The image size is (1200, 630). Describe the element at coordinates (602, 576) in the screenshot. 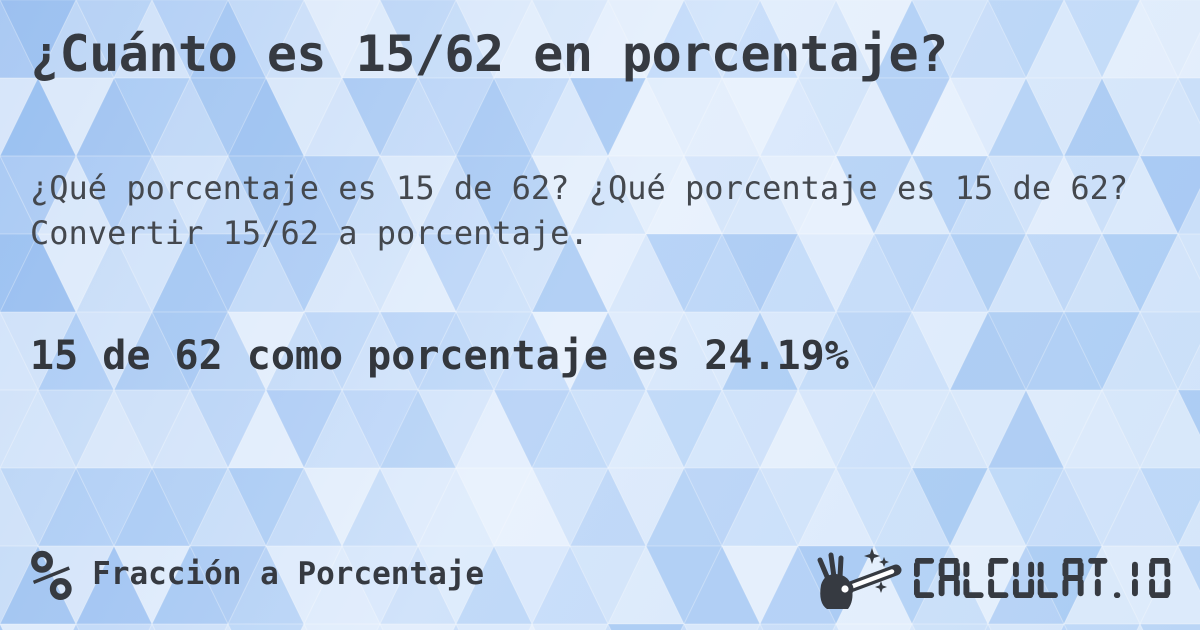

I see `footer: % Fracción a Porcentaje` at that location.